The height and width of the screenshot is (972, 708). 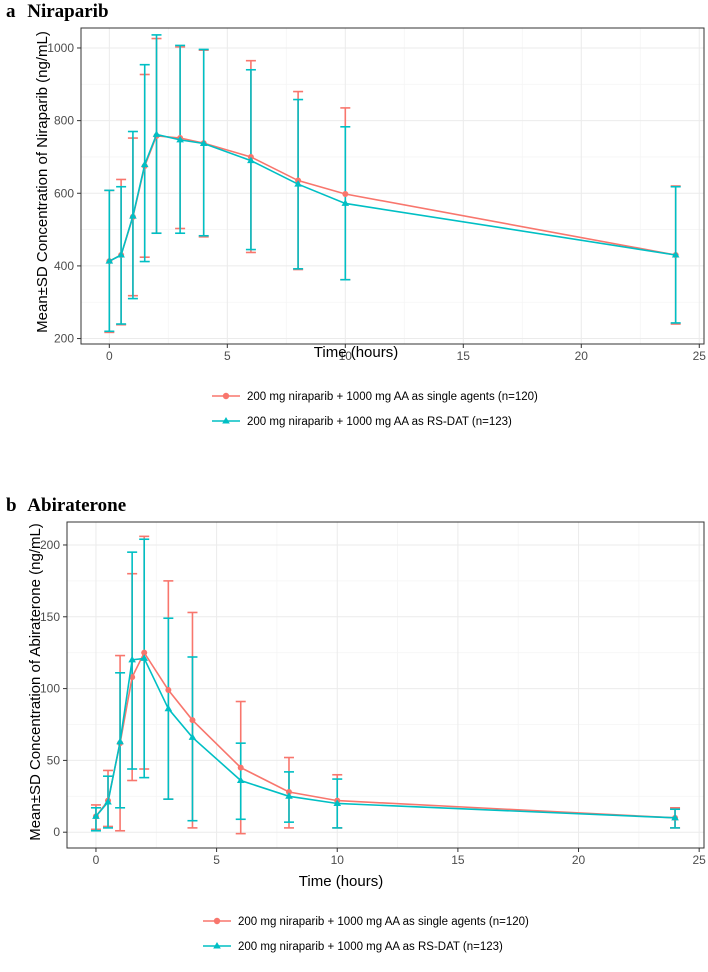 What do you see at coordinates (54, 760) in the screenshot?
I see `y-tick-label-b: 50` at bounding box center [54, 760].